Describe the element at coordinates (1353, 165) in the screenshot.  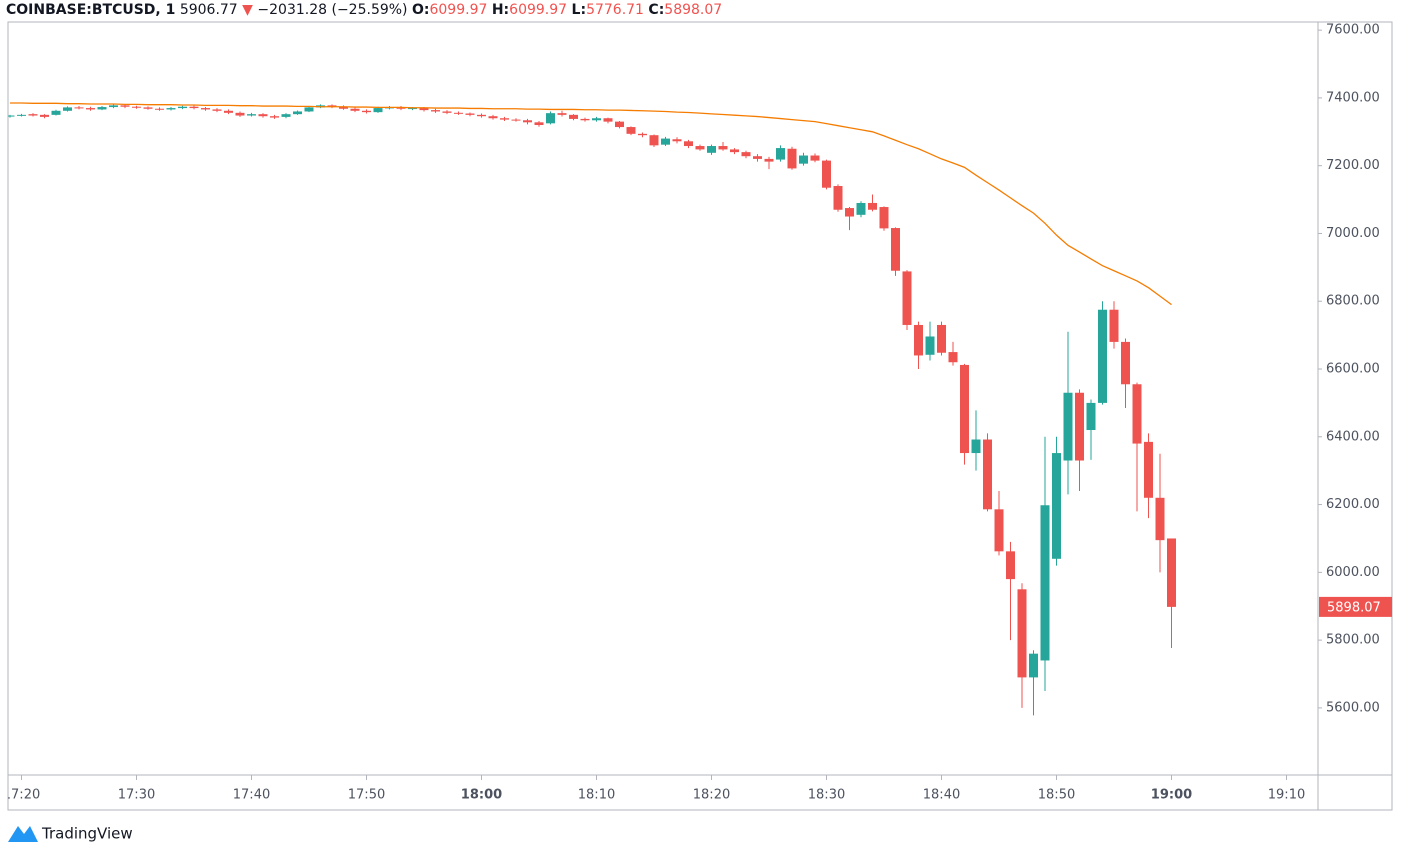
I see `y-tick-label: 7200.00` at that location.